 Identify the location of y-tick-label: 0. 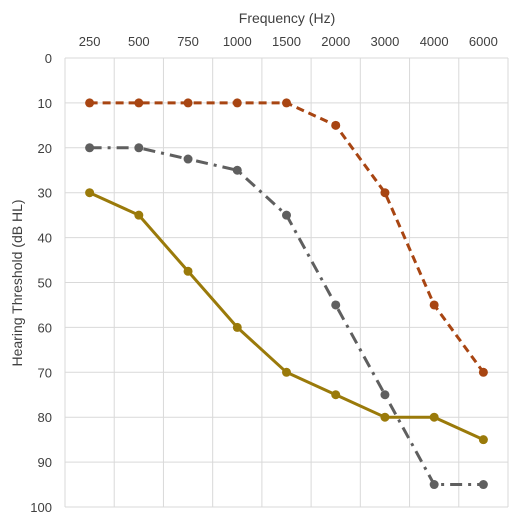
(48, 58).